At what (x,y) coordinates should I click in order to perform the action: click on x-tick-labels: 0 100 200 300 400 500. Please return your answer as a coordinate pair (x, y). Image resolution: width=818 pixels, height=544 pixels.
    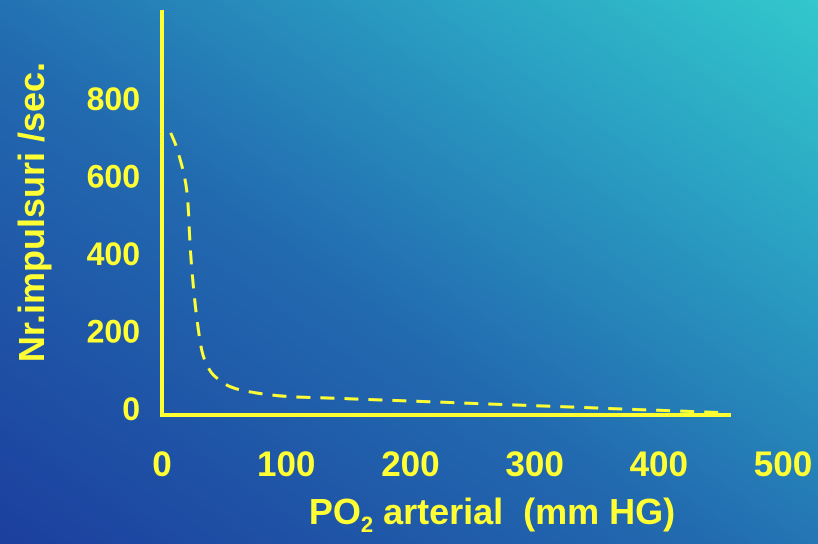
    Looking at the image, I should click on (482, 464).